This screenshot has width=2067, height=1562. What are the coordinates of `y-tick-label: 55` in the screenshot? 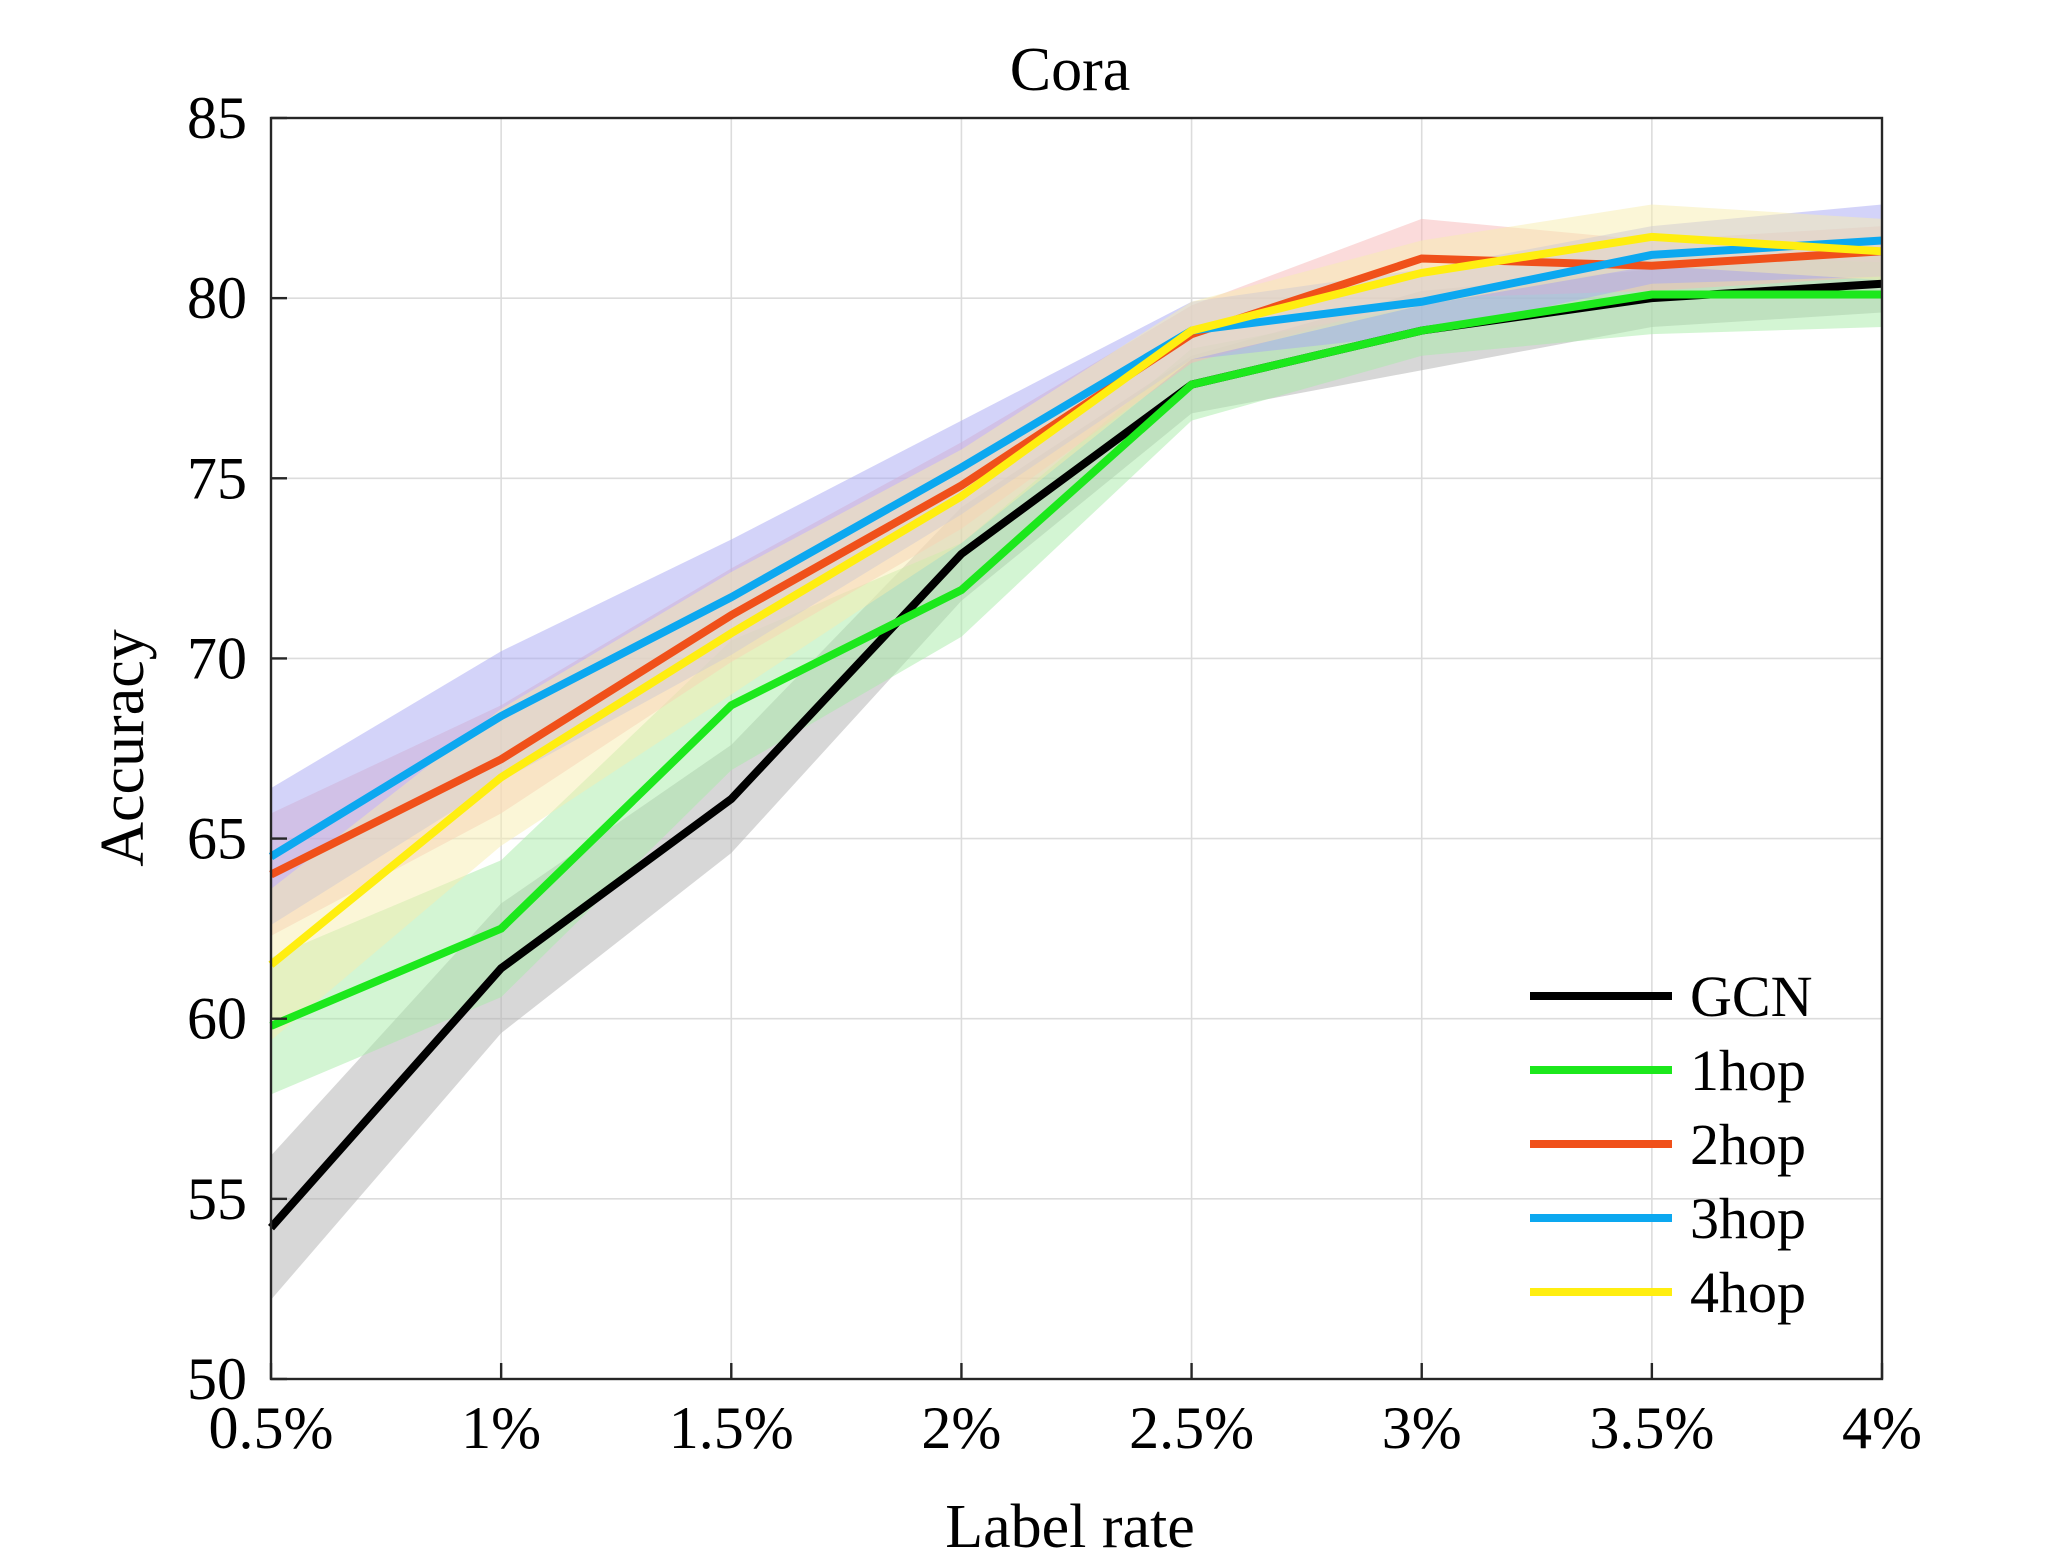 It's located at (217, 1199).